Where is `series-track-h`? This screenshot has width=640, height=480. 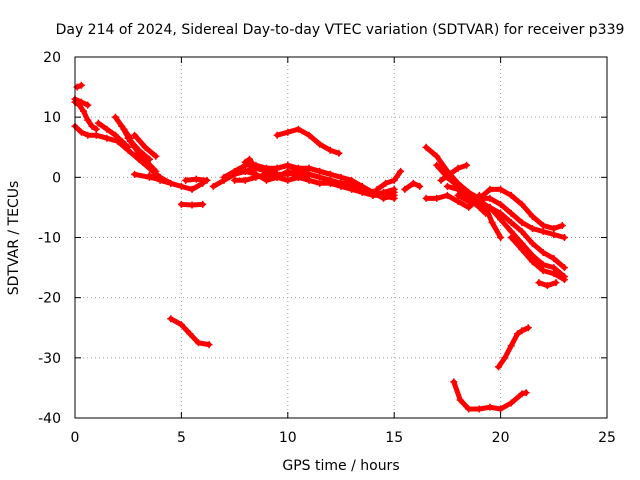 series-track-h is located at coordinates (145, 145).